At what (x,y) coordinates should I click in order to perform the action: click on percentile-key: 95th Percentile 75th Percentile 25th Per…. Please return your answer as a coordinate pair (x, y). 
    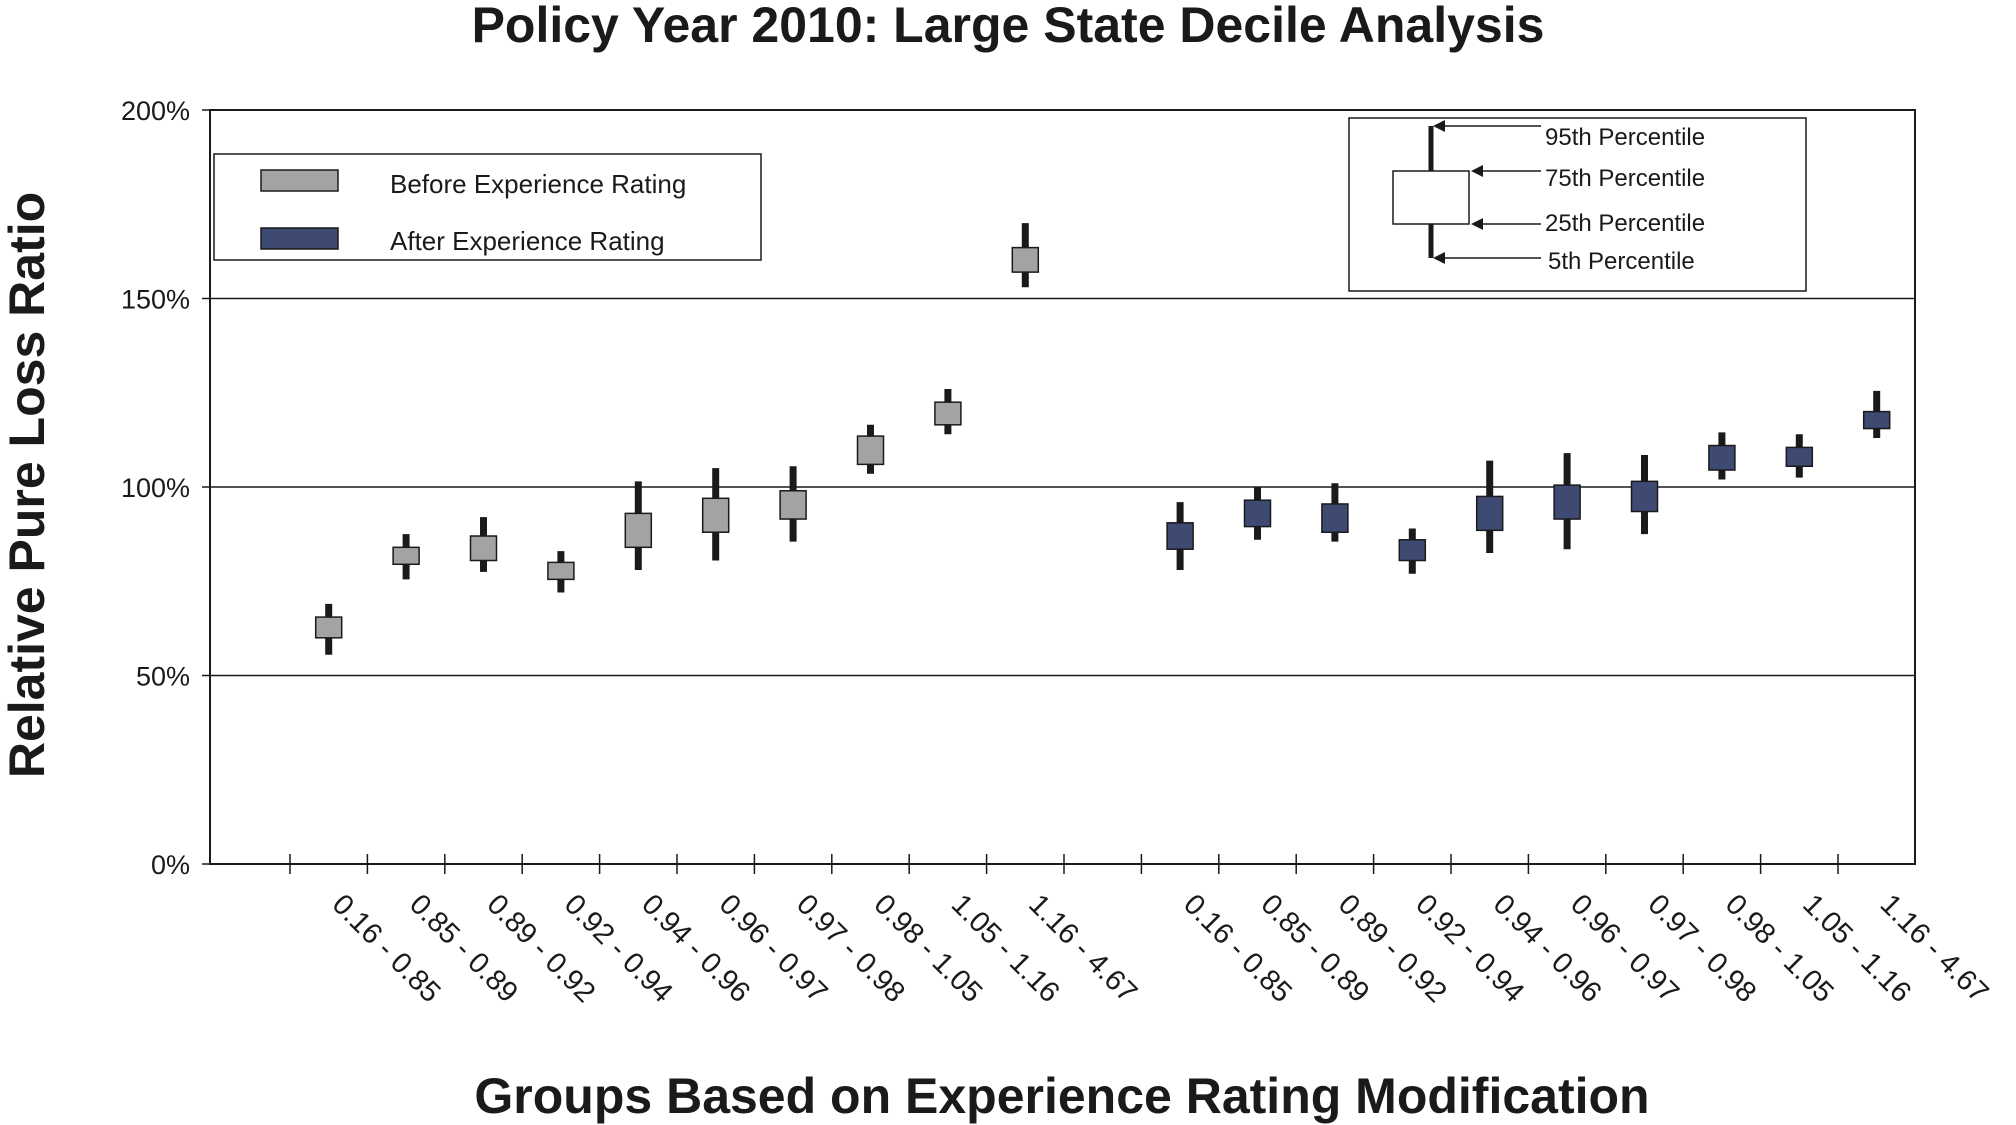
    Looking at the image, I should click on (1577, 204).